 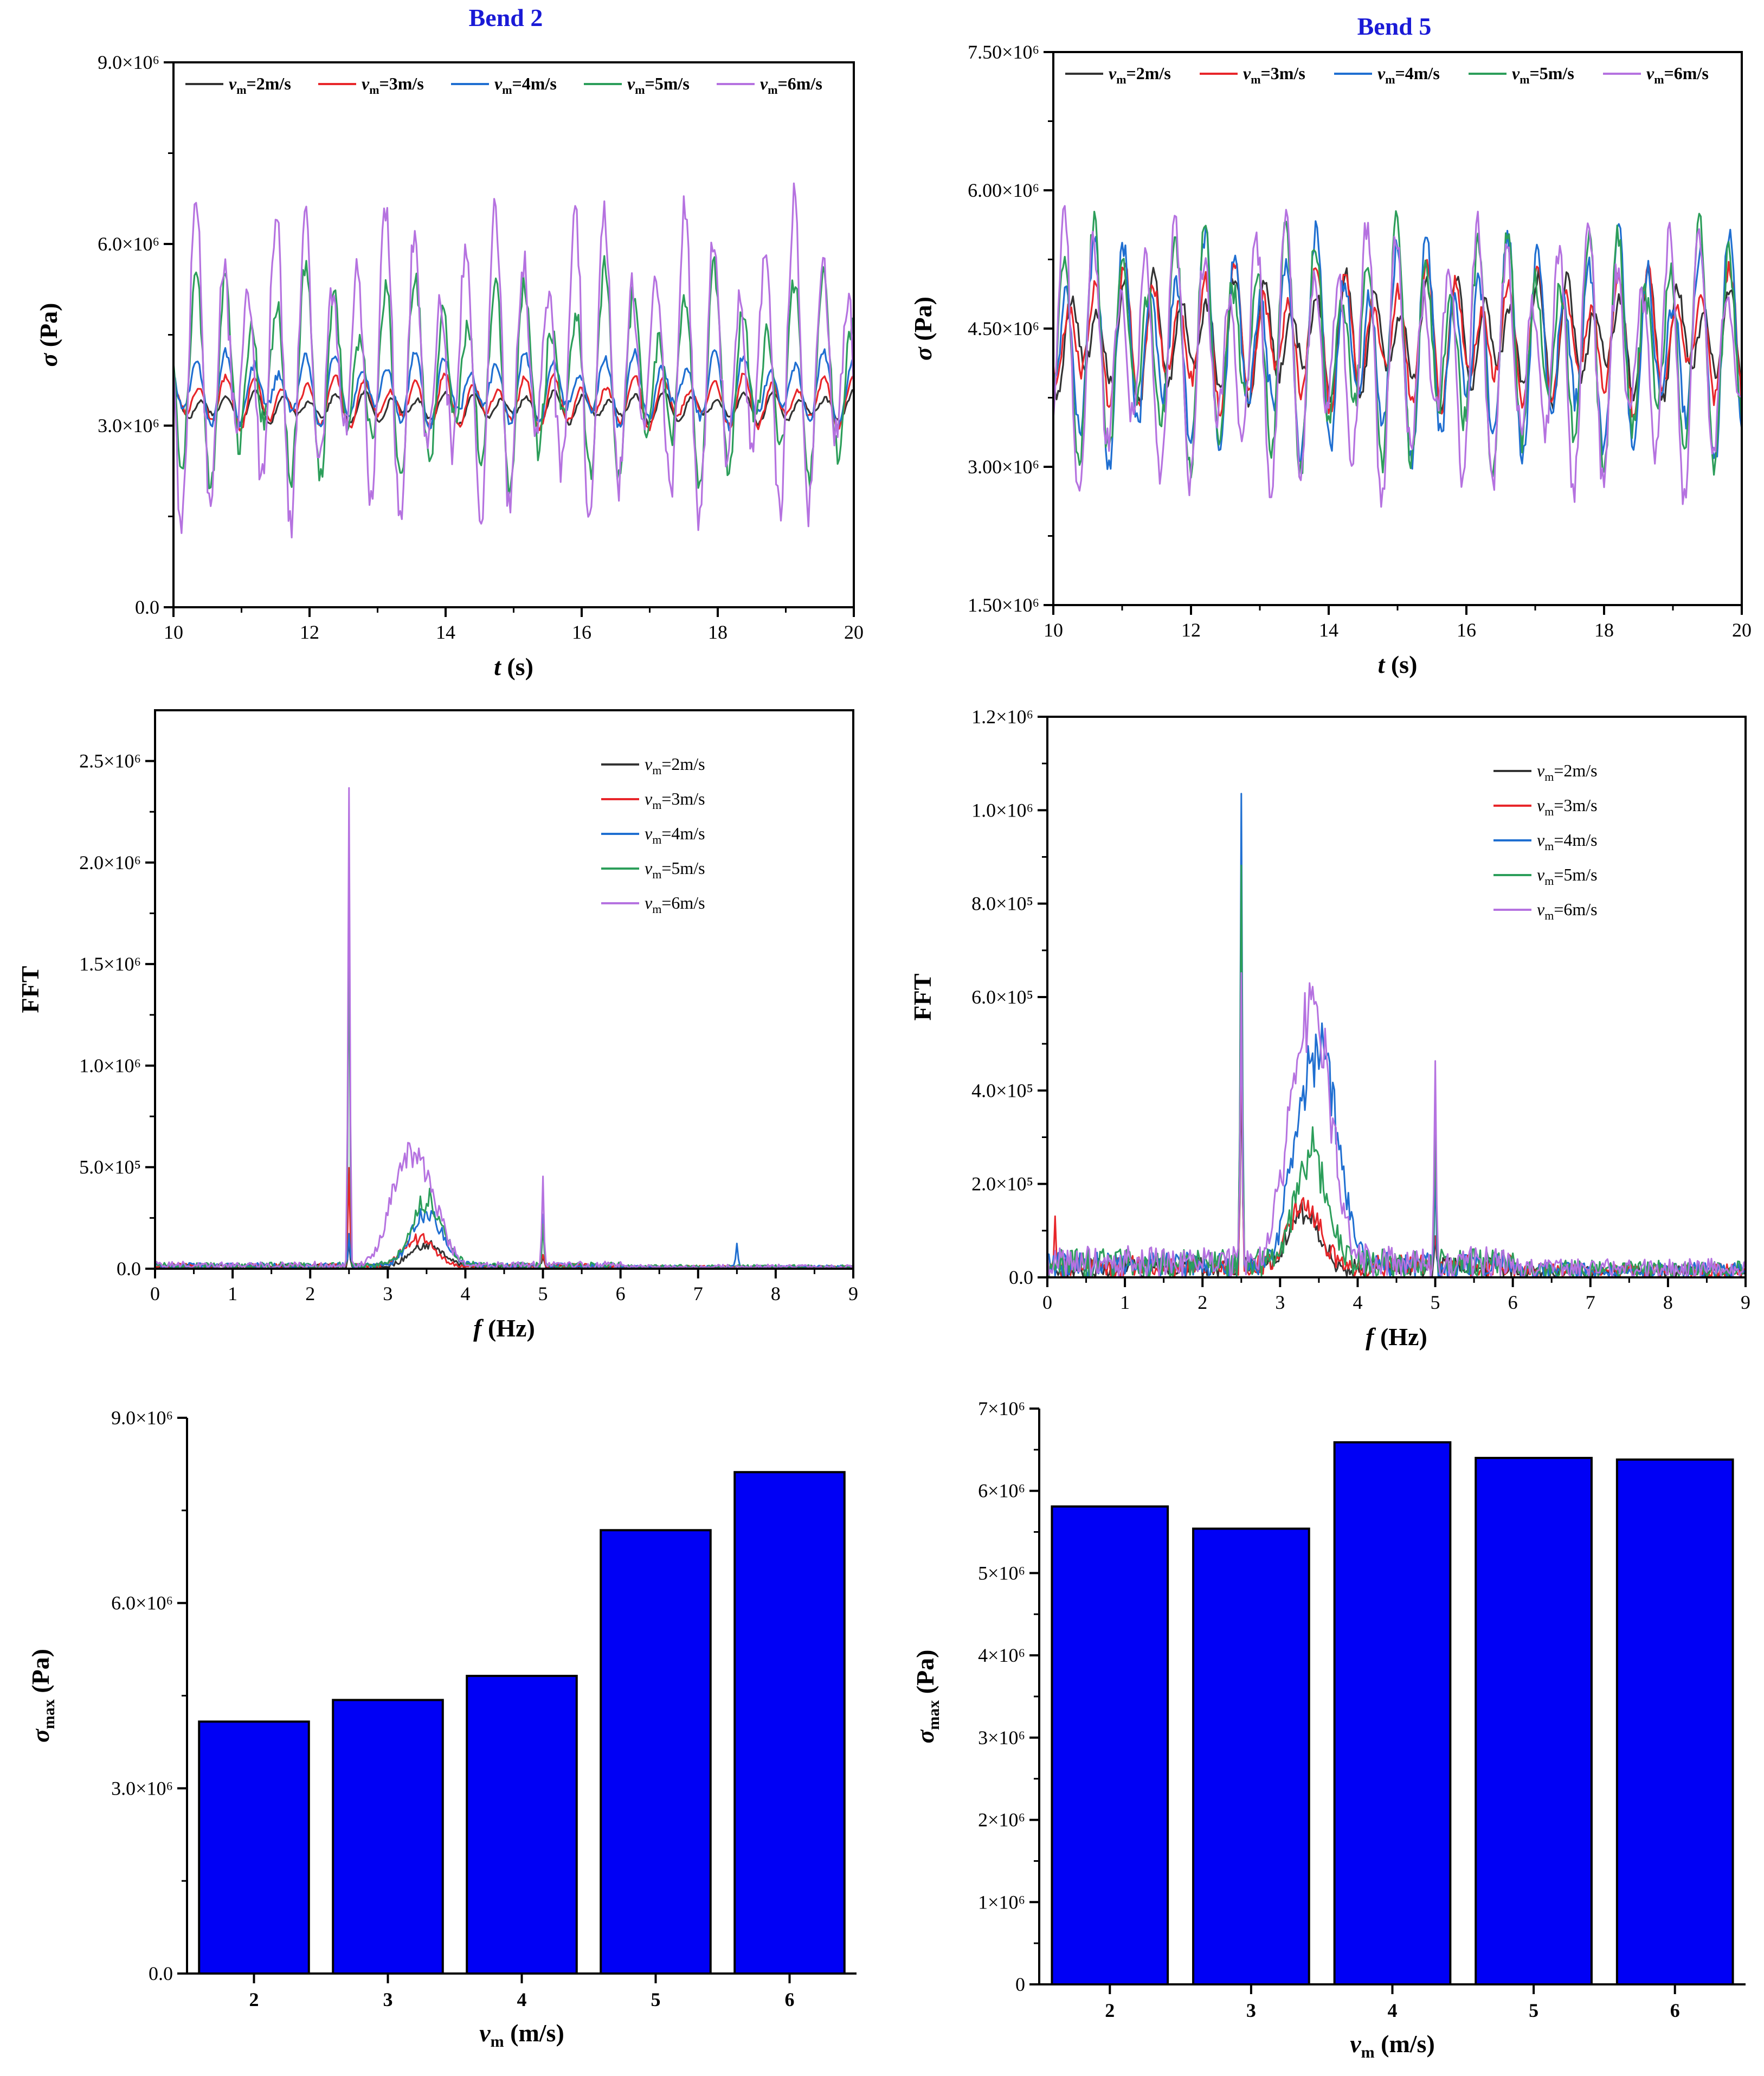 I want to click on bend2-fft-frame, so click(x=504, y=989).